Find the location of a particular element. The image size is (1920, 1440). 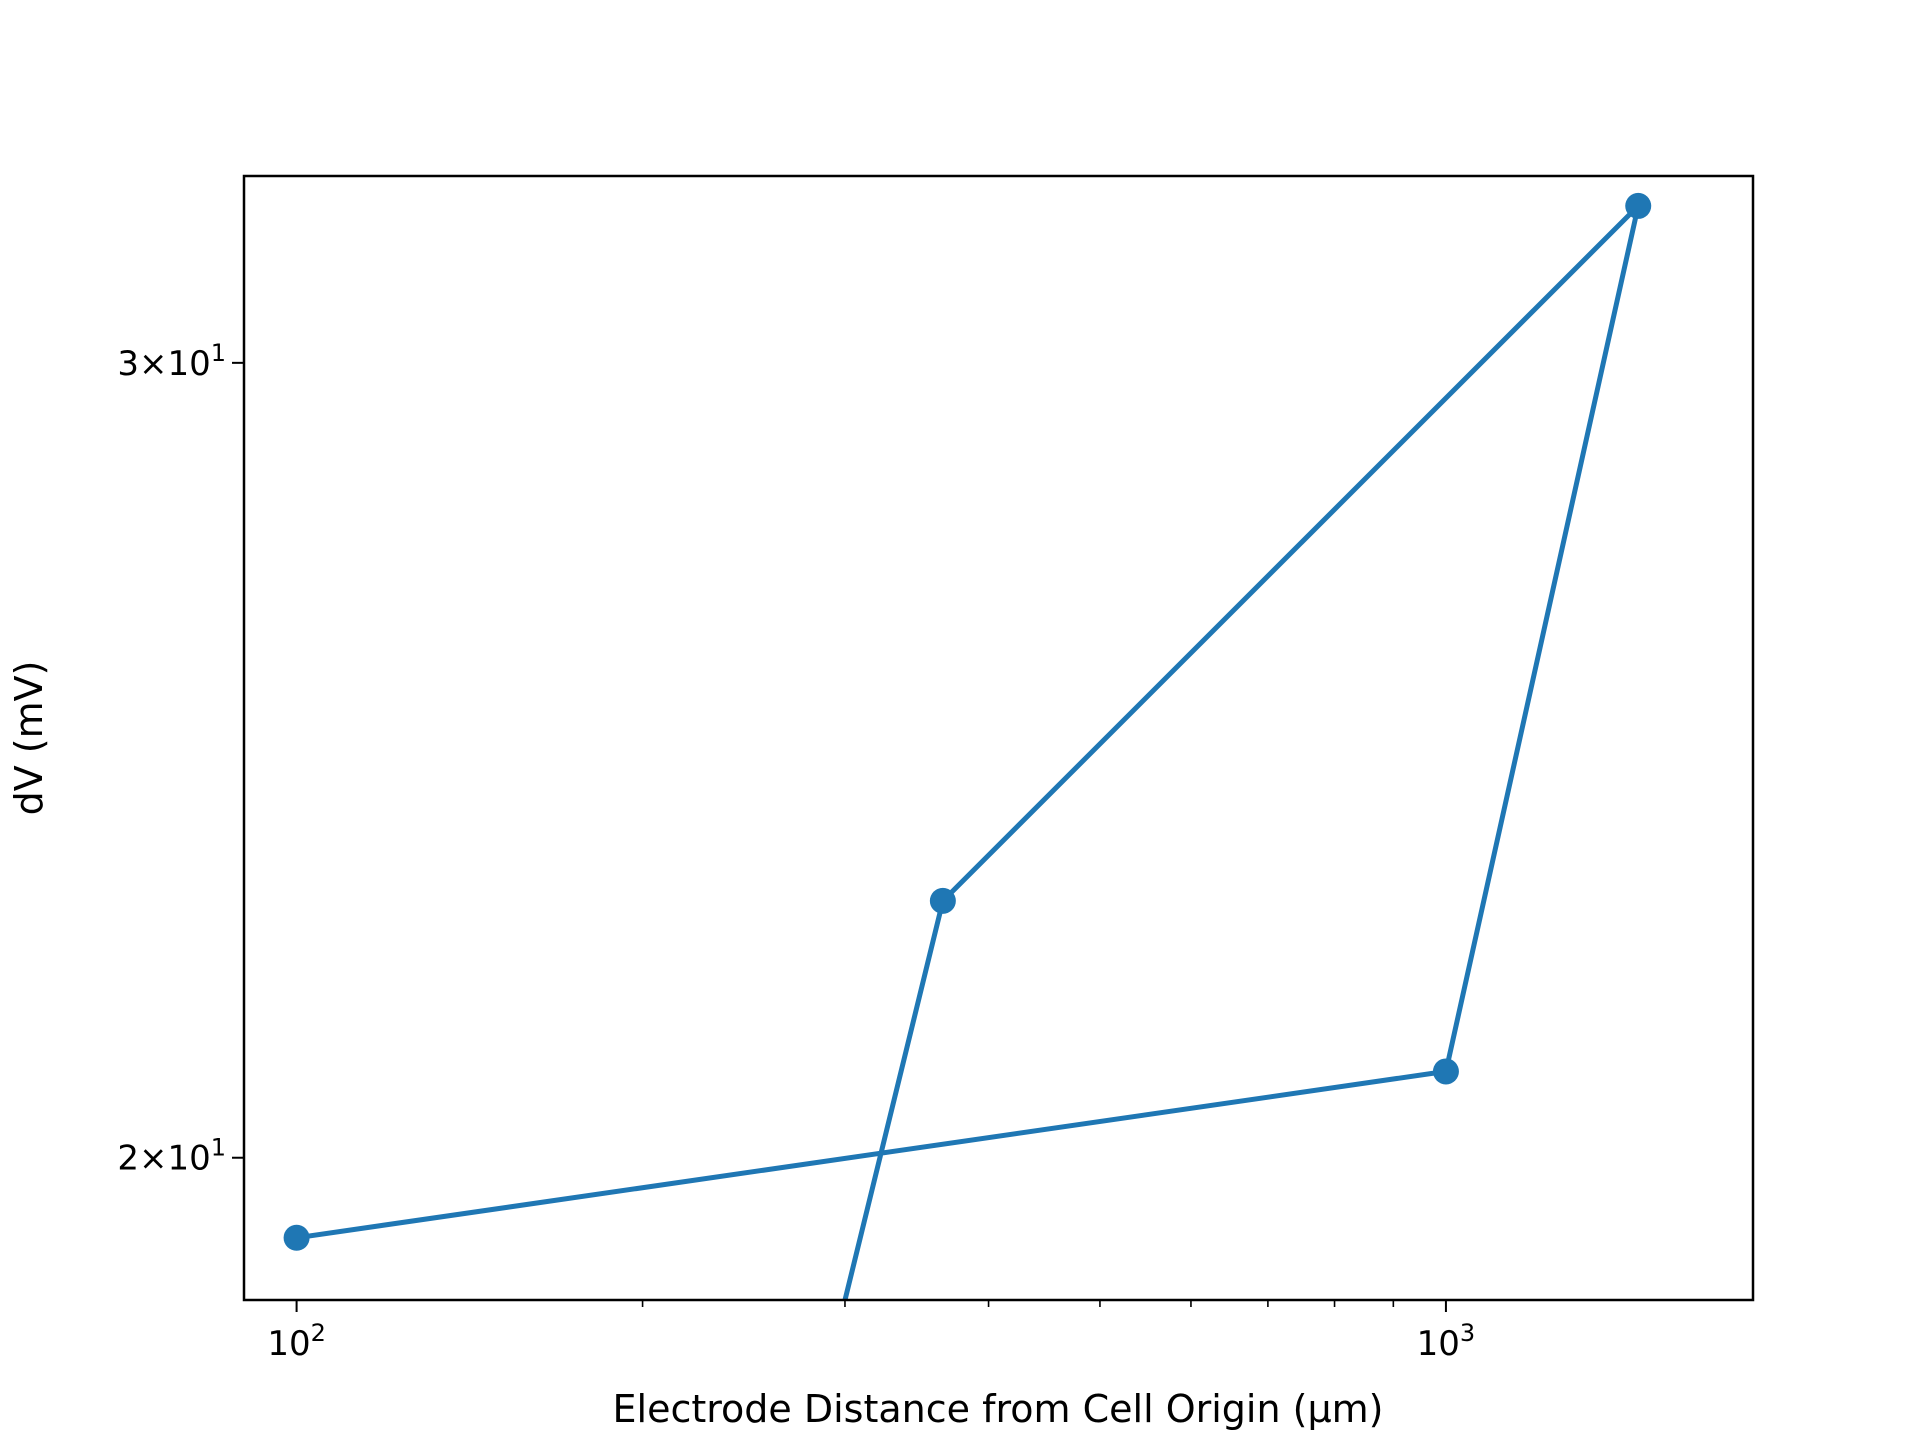

y-ticks: 2×101 3×101 is located at coordinates (180, 759).